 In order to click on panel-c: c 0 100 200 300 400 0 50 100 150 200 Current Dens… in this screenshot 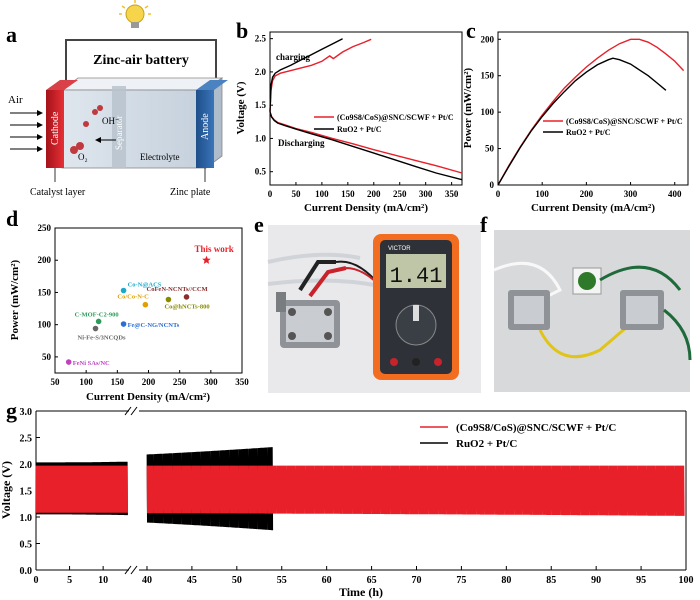, I will do `click(575, 116)`.